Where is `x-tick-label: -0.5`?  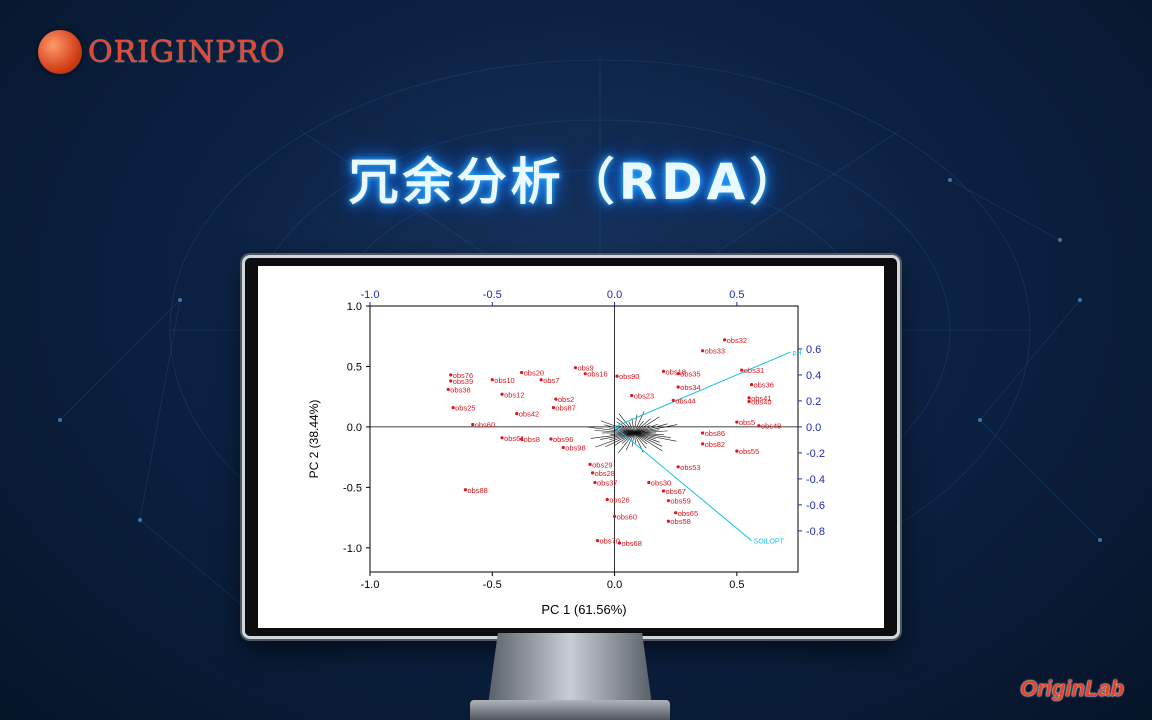 x-tick-label: -0.5 is located at coordinates (492, 585).